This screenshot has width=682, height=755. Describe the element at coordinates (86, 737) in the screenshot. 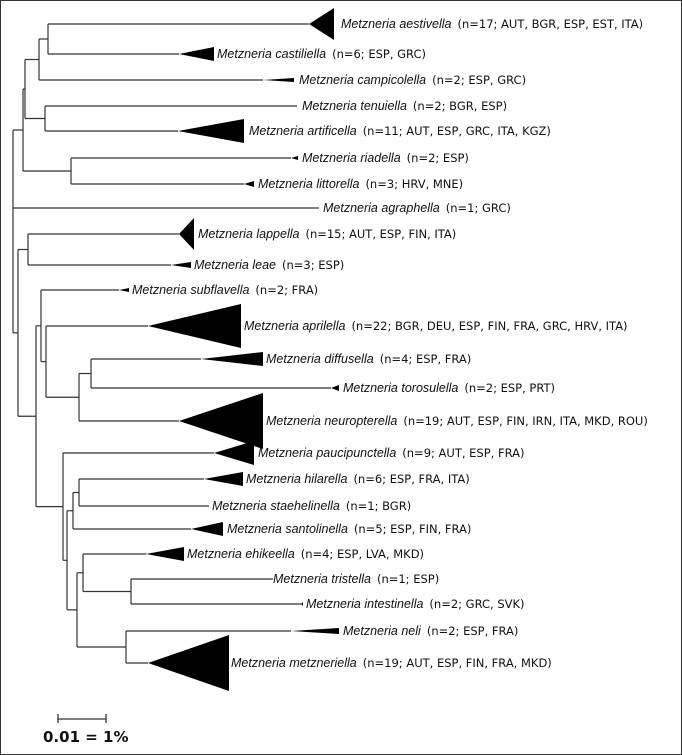

I see `scale-bar-label: 0.01 = 1%` at that location.